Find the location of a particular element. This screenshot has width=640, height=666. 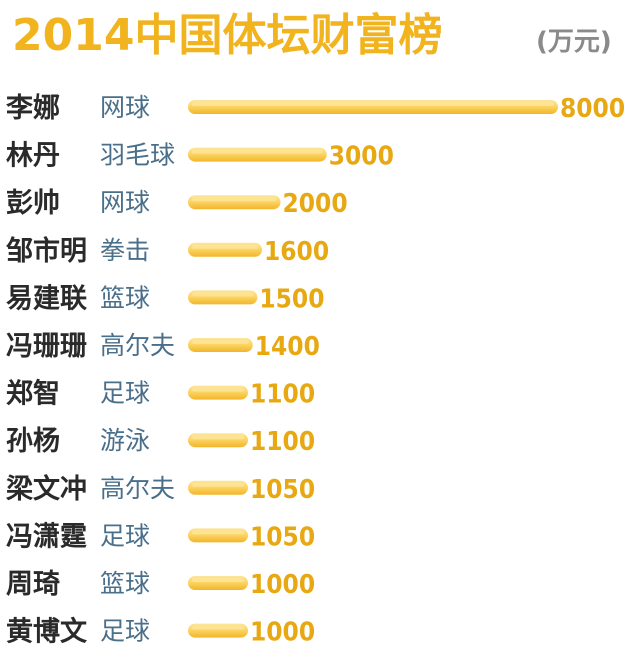

chart-row: 孙杨 游泳 1100 is located at coordinates (160, 441).